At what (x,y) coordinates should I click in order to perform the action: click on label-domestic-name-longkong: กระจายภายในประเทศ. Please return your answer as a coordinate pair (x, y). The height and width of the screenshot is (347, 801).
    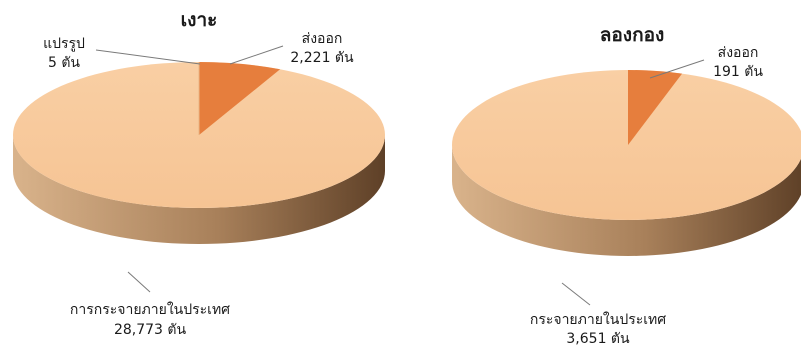
    Looking at the image, I should click on (598, 319).